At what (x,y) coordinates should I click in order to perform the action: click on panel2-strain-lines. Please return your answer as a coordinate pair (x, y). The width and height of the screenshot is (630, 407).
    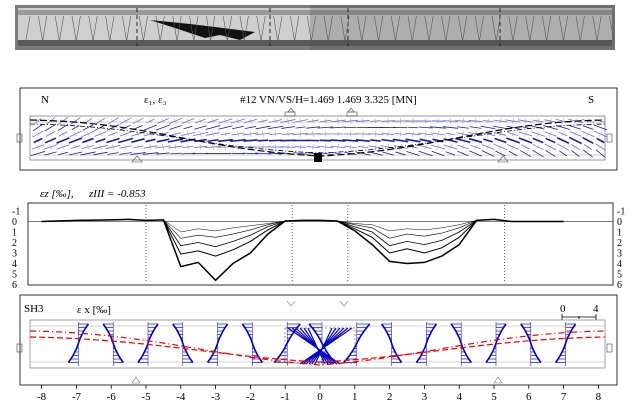
    Looking at the image, I should click on (302, 250).